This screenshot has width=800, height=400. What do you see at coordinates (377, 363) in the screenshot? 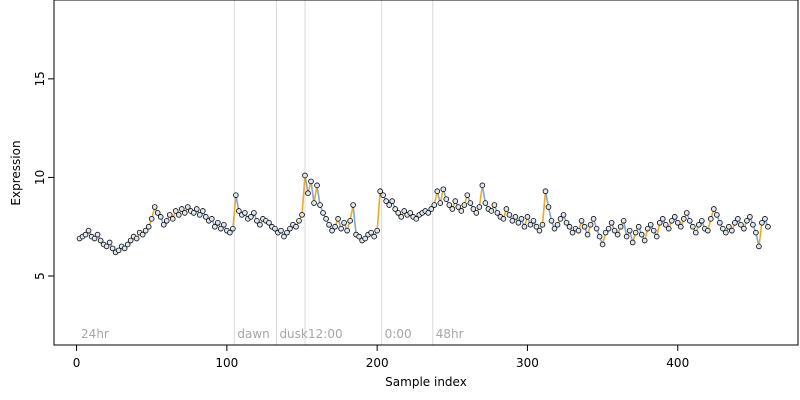
I see `x-tick-label: 200` at bounding box center [377, 363].